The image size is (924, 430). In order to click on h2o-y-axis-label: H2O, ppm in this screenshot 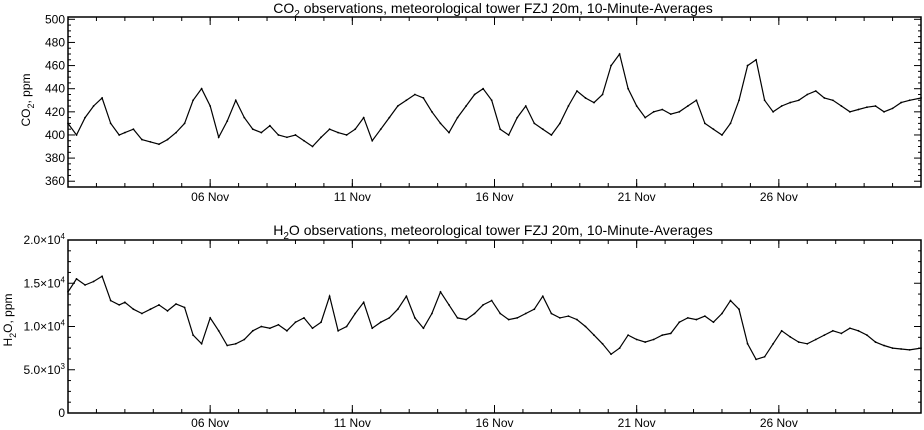, I will do `click(9, 319)`.